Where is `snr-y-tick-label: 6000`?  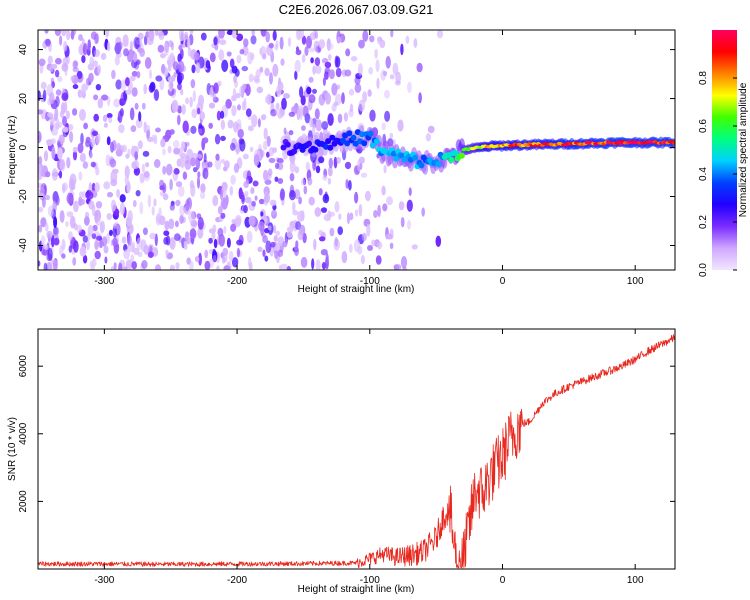 snr-y-tick-label: 6000 is located at coordinates (23, 366).